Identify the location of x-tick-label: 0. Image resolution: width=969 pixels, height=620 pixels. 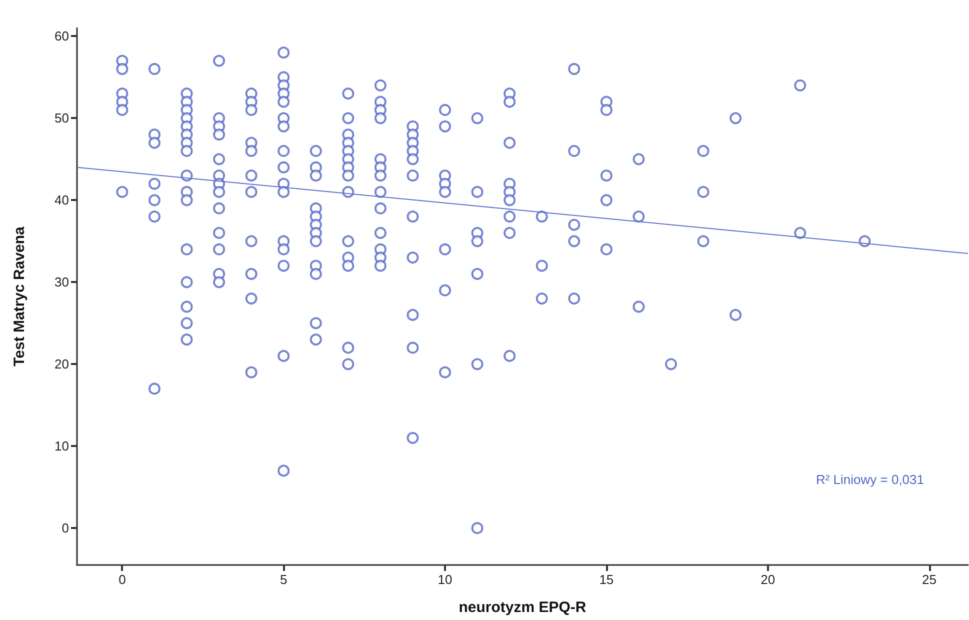
(122, 579).